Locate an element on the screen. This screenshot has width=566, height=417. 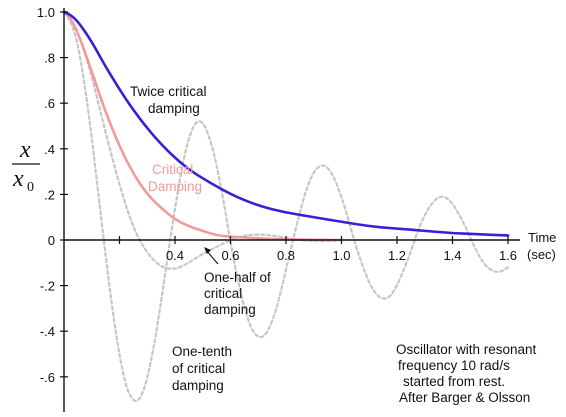
annotation-critical: Critical Damping is located at coordinates (175, 178).